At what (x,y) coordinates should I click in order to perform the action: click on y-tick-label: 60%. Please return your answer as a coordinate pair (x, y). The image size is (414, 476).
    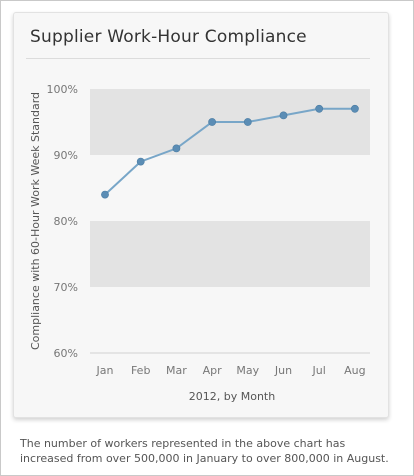
    Looking at the image, I should click on (66, 353).